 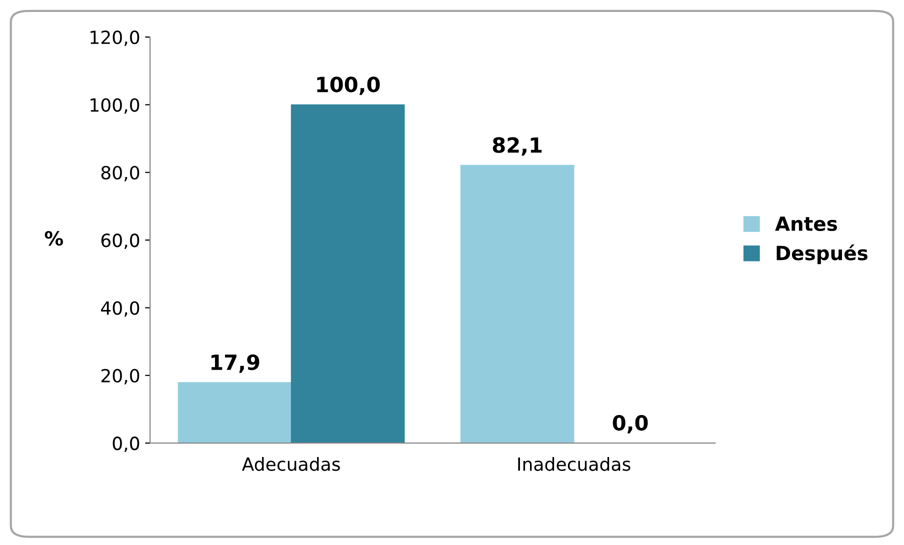 What do you see at coordinates (115, 106) in the screenshot?
I see `y-tick-label: 100,0` at bounding box center [115, 106].